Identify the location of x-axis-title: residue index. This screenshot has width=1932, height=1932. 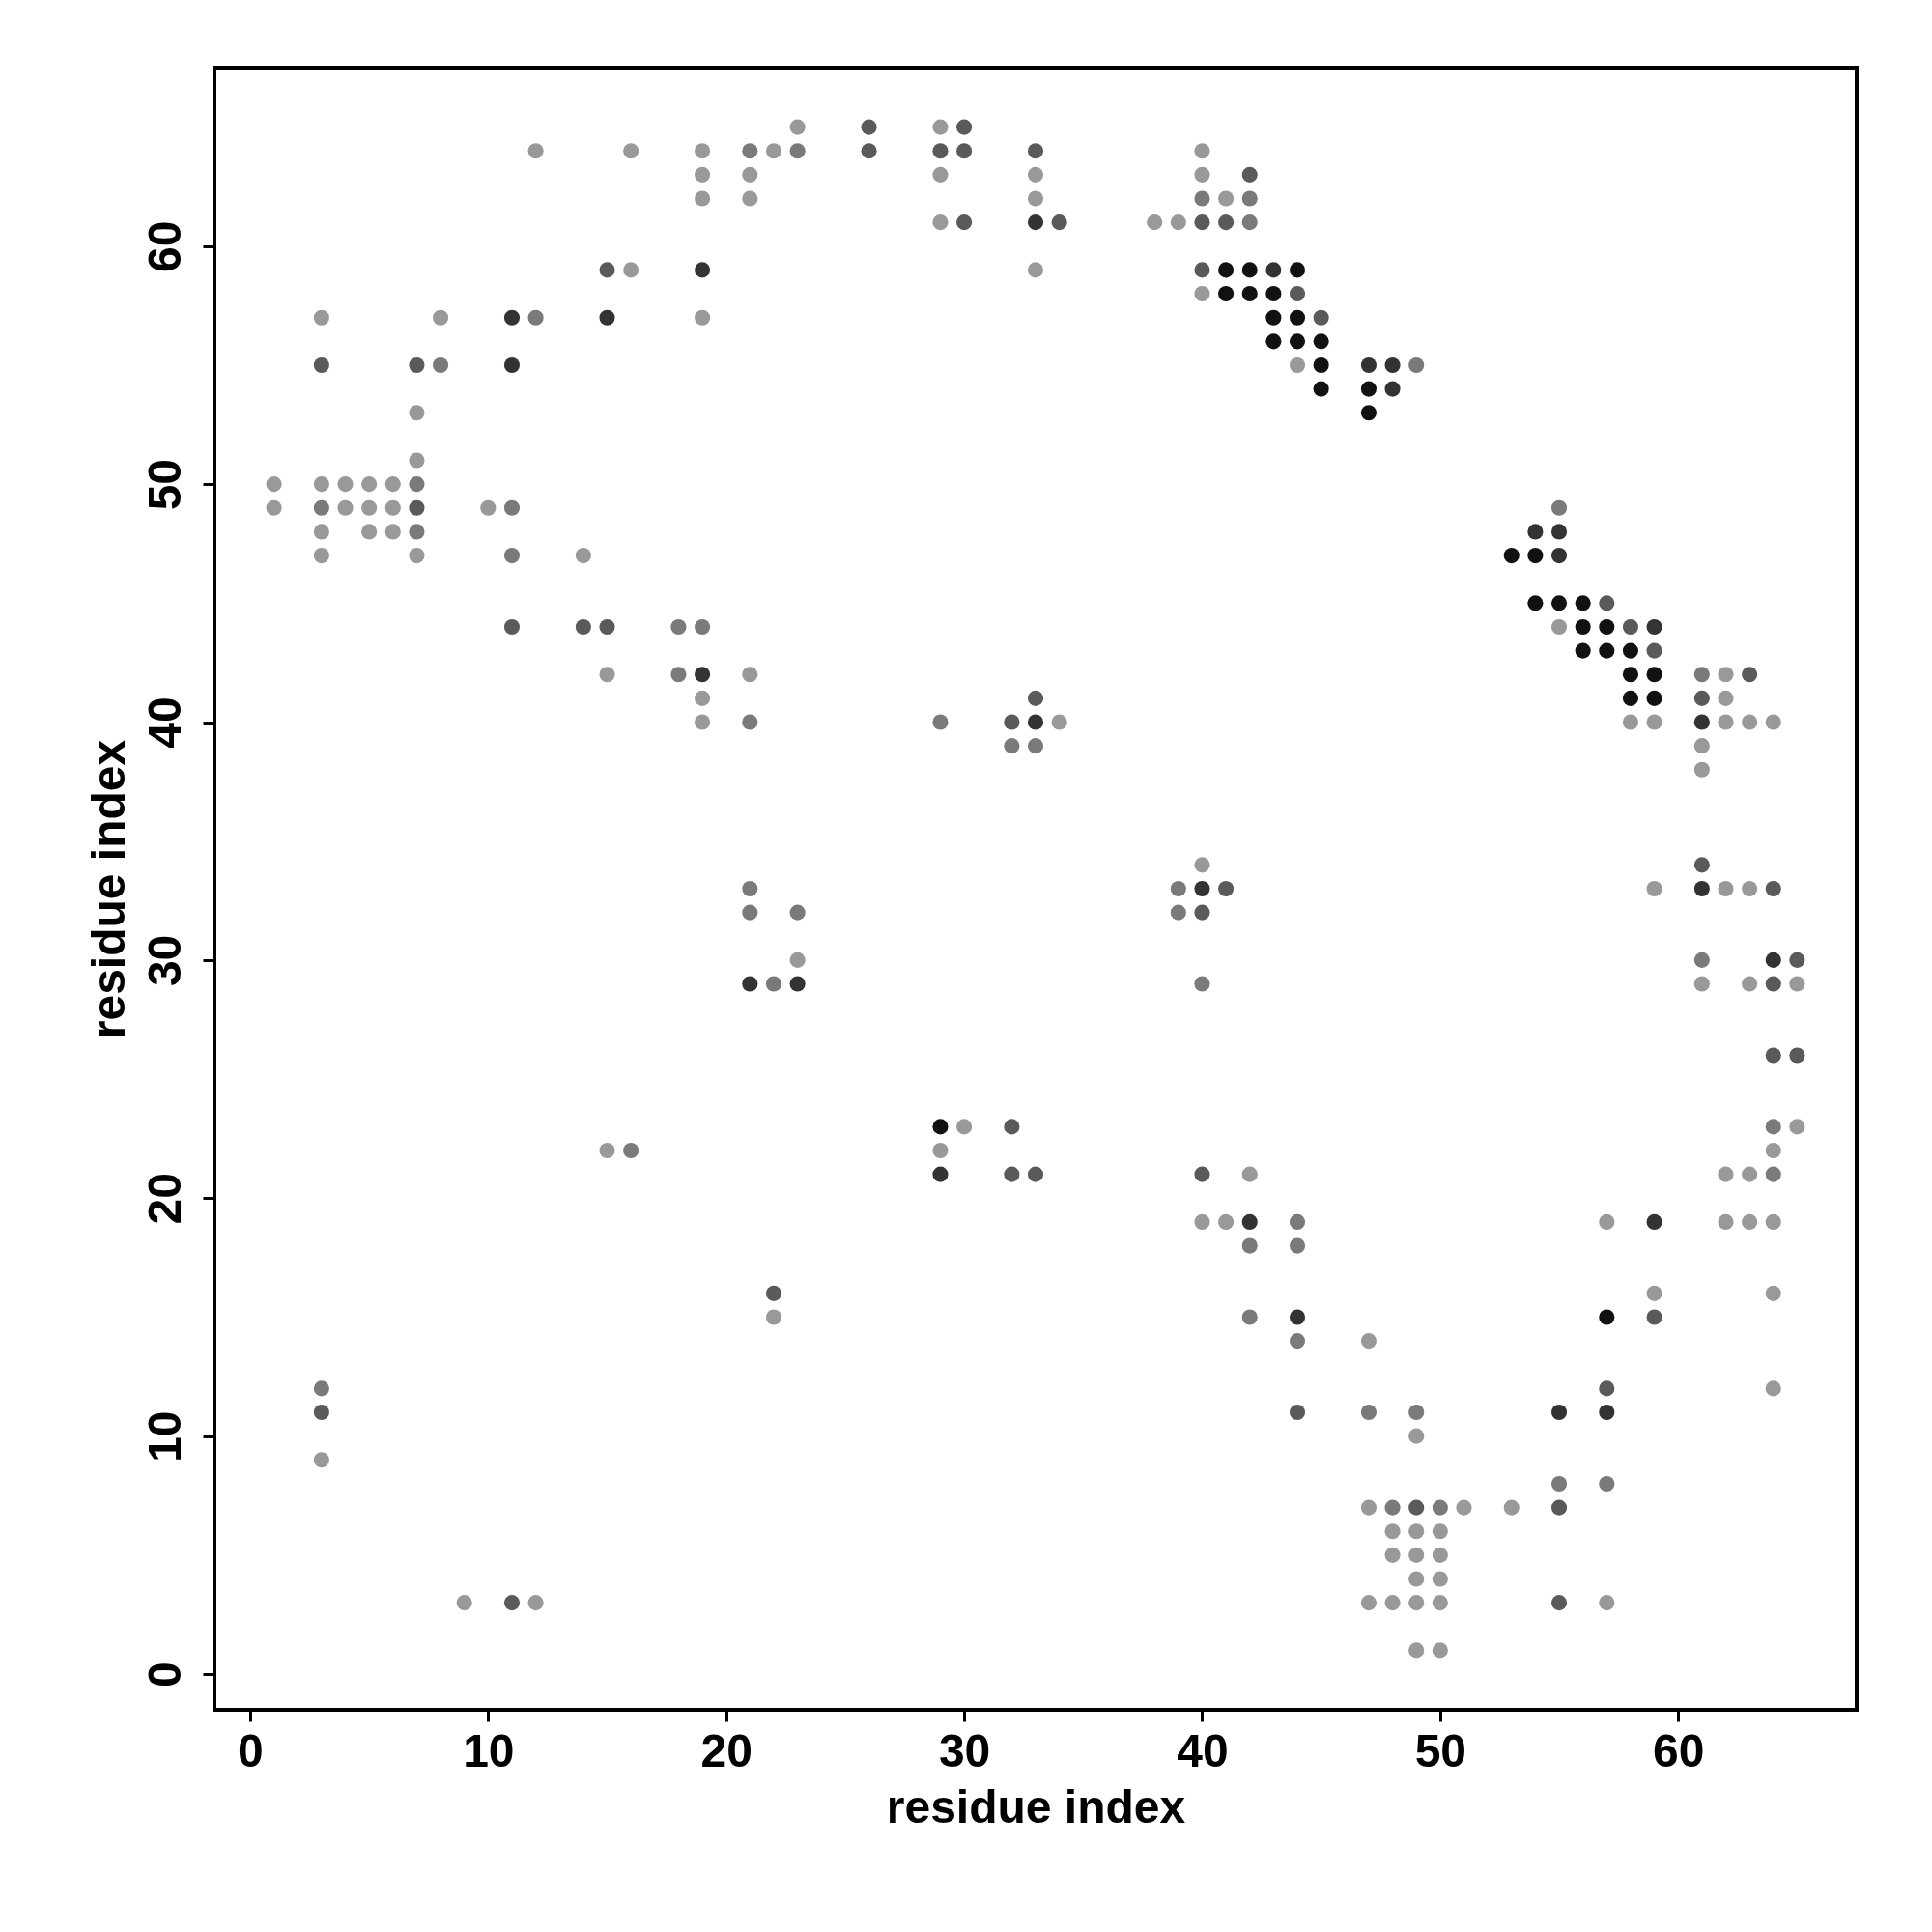
(1036, 1806).